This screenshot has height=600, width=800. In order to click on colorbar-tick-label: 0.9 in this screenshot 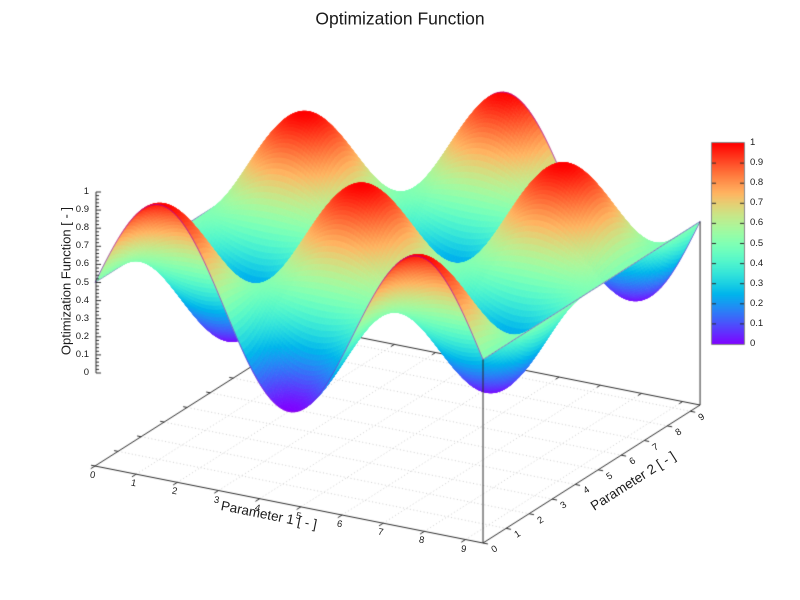, I will do `click(757, 163)`.